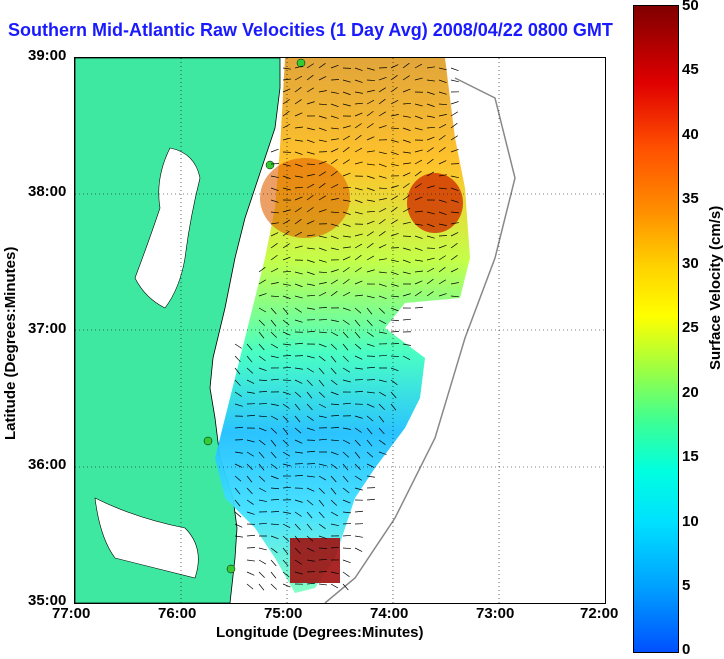  Describe the element at coordinates (47, 328) in the screenshot. I see `ytick-label: 37:00` at that location.